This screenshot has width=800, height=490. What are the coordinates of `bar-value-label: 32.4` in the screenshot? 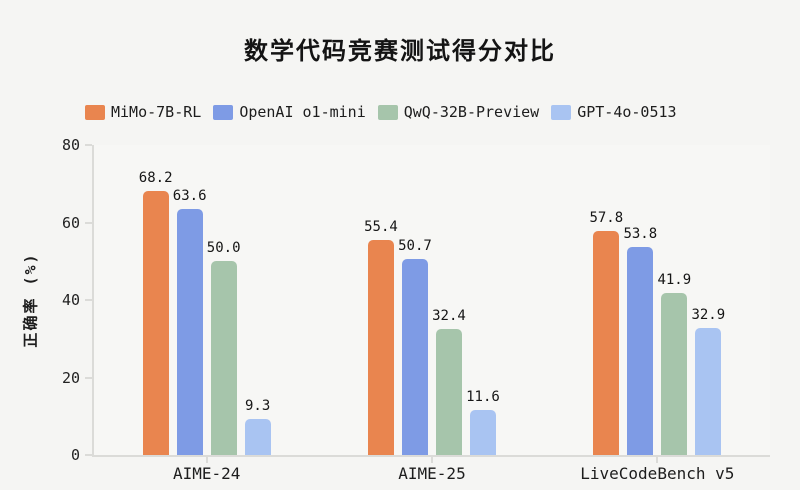 It's located at (449, 316).